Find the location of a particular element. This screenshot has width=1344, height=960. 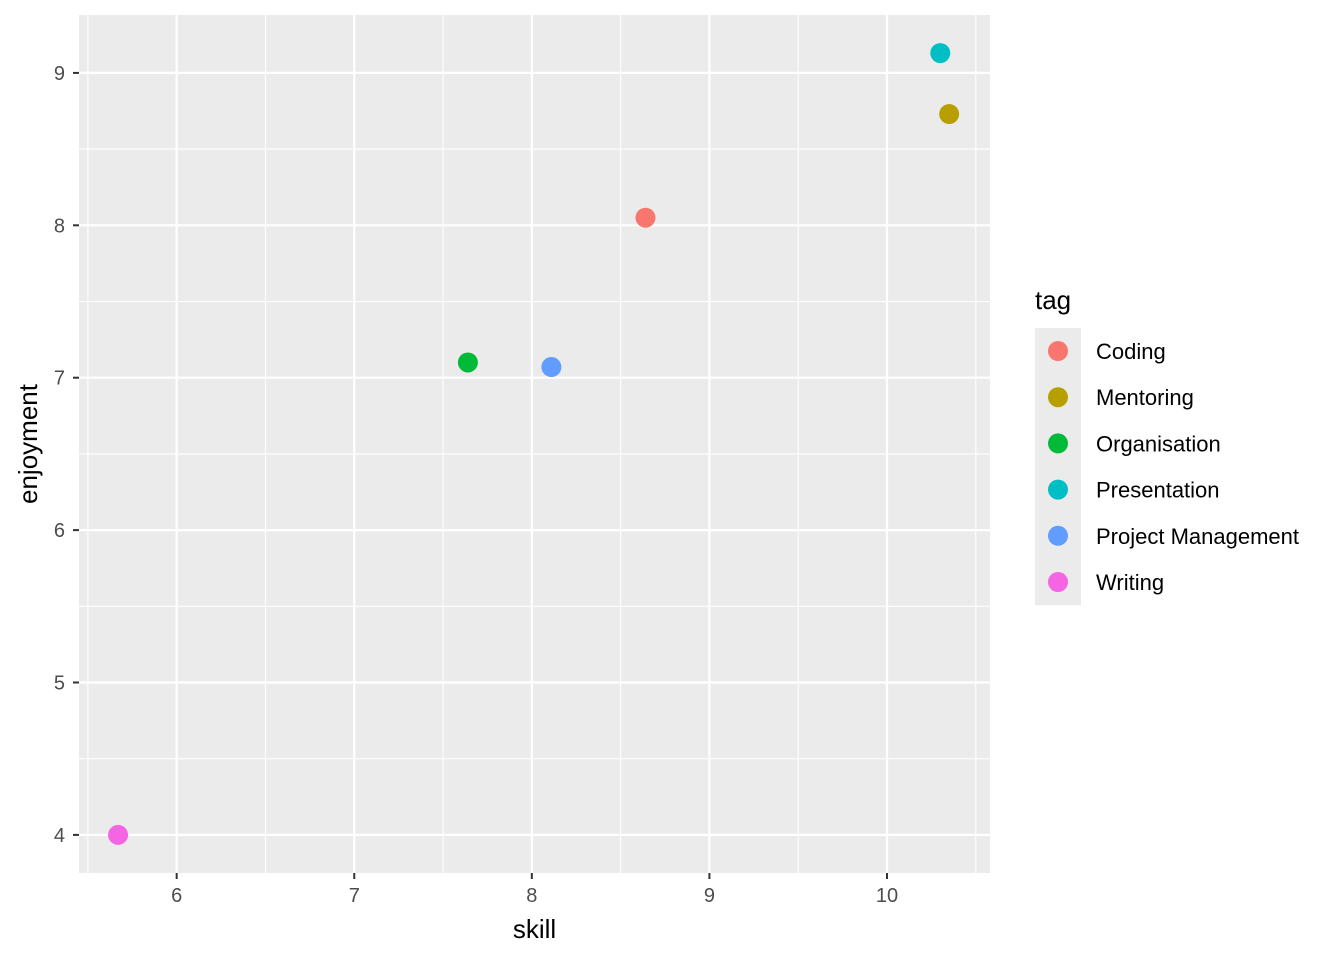

x-tick-label: 8 is located at coordinates (531, 896).